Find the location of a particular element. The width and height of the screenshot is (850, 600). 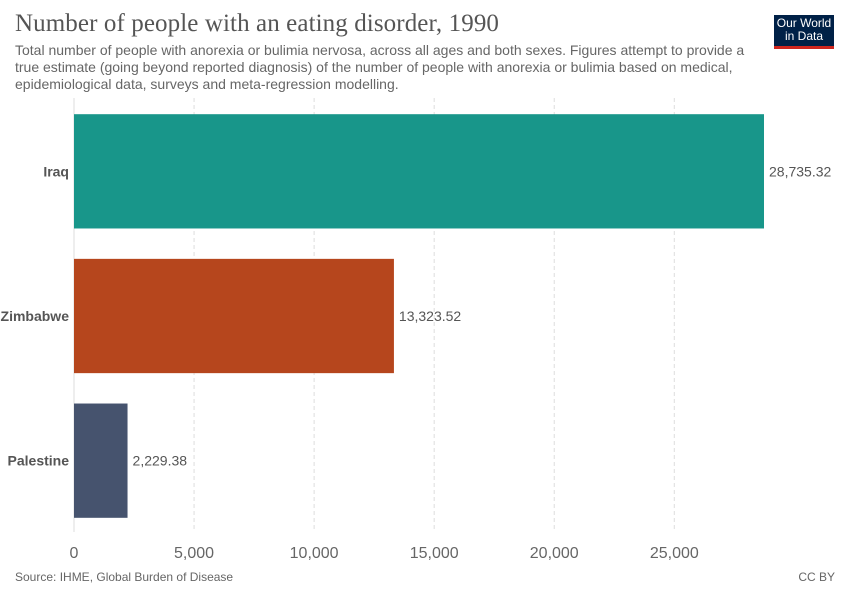

x-tick-label: 0 is located at coordinates (74, 553).